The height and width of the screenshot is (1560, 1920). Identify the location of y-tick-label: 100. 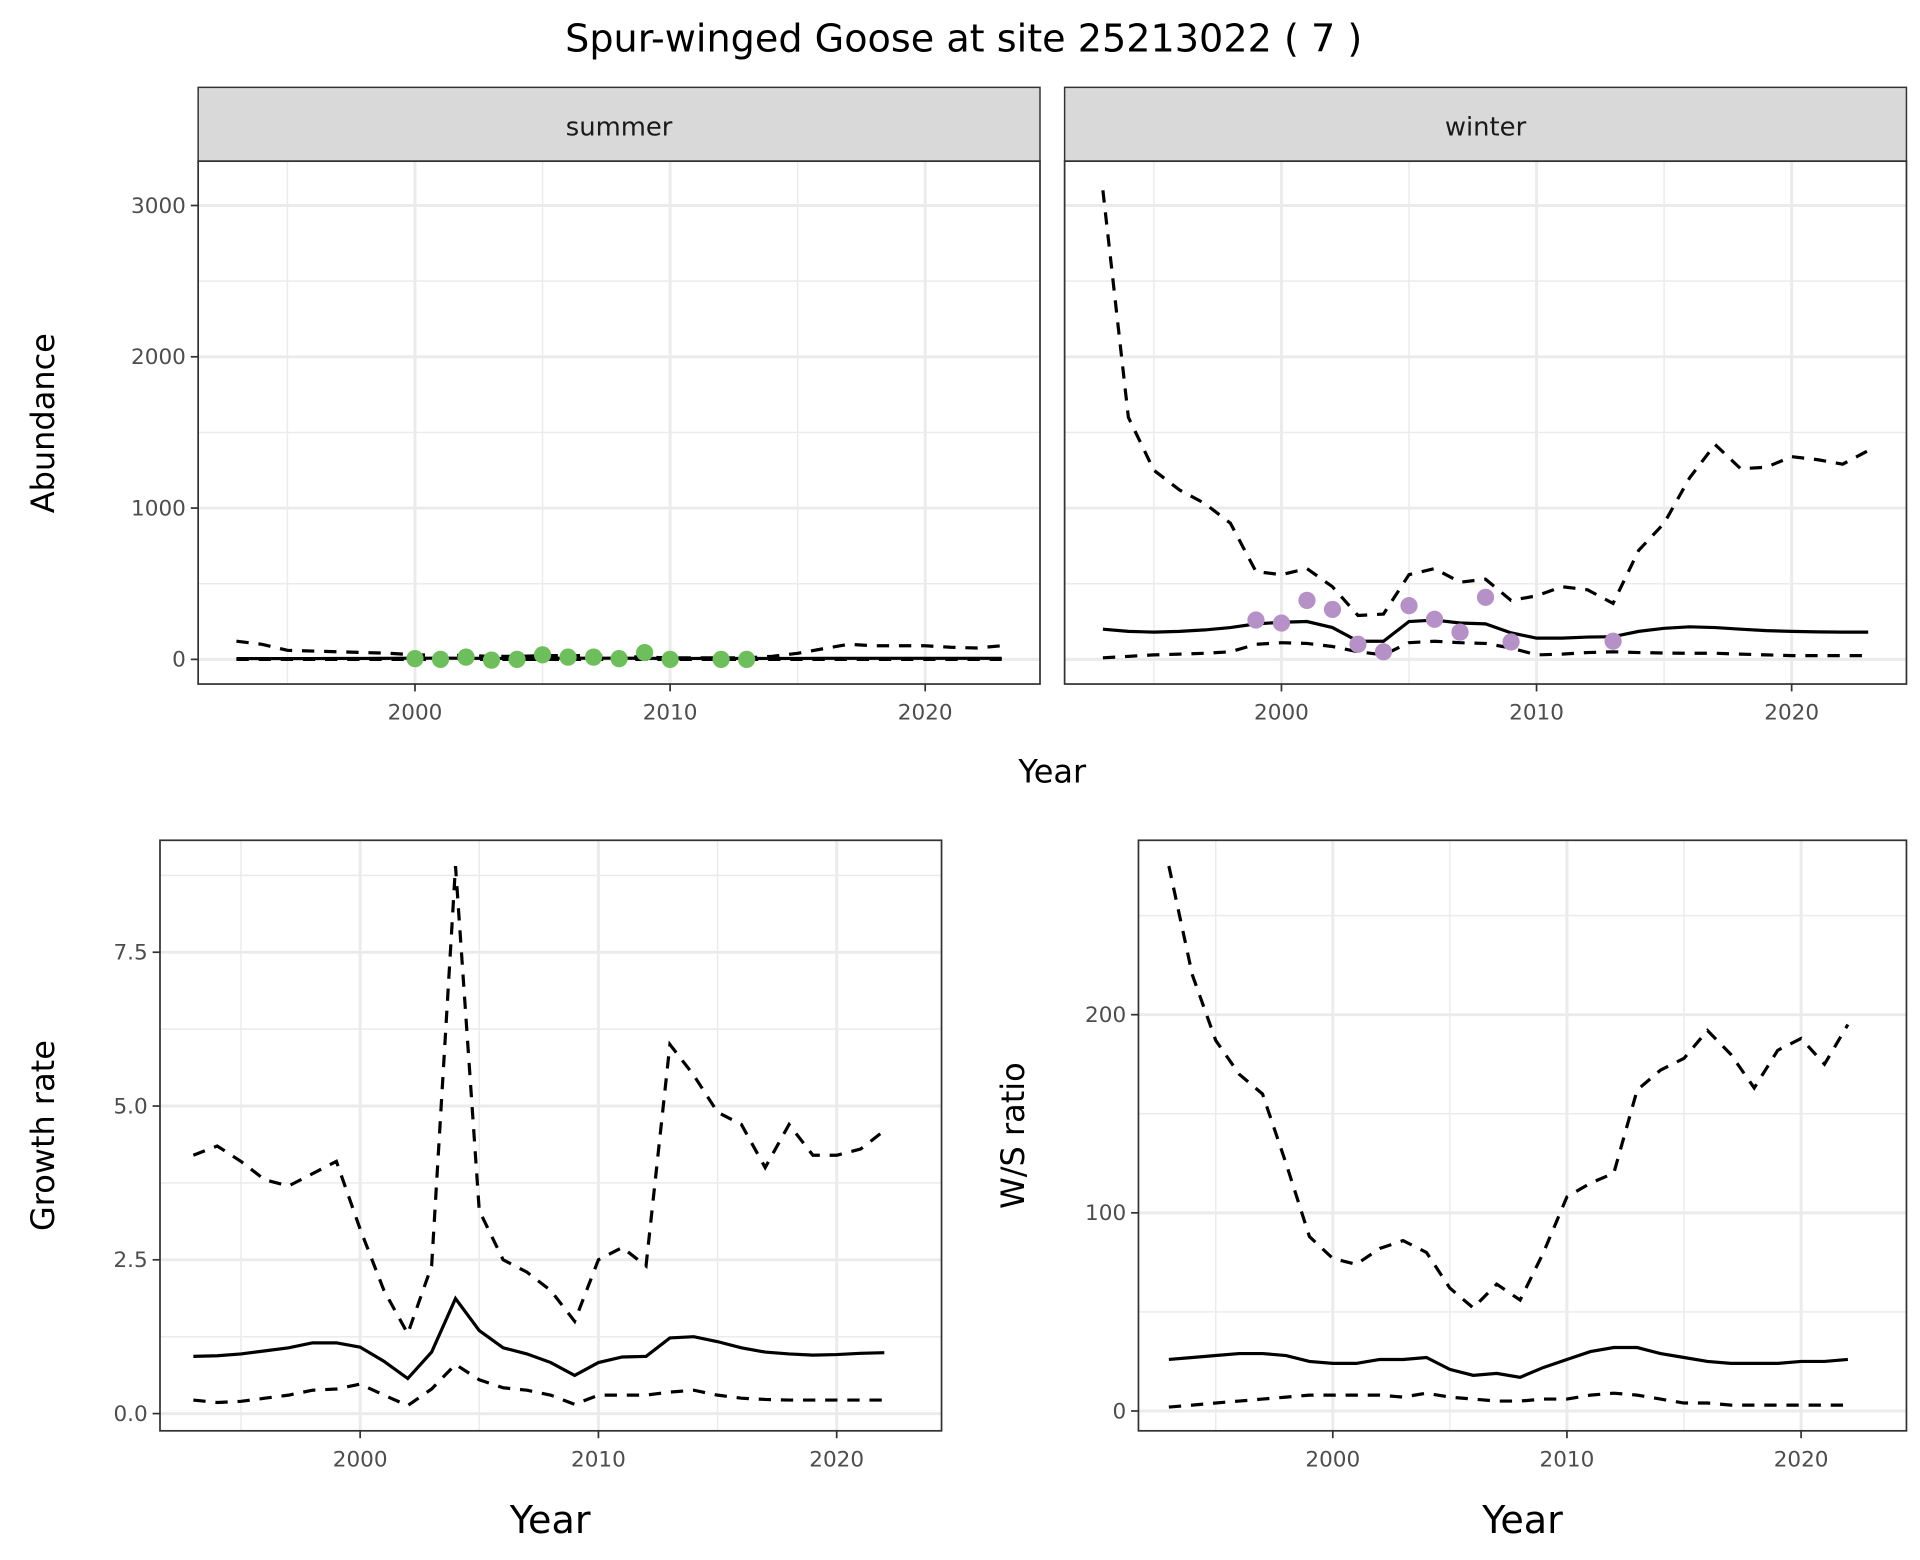
(1105, 1213).